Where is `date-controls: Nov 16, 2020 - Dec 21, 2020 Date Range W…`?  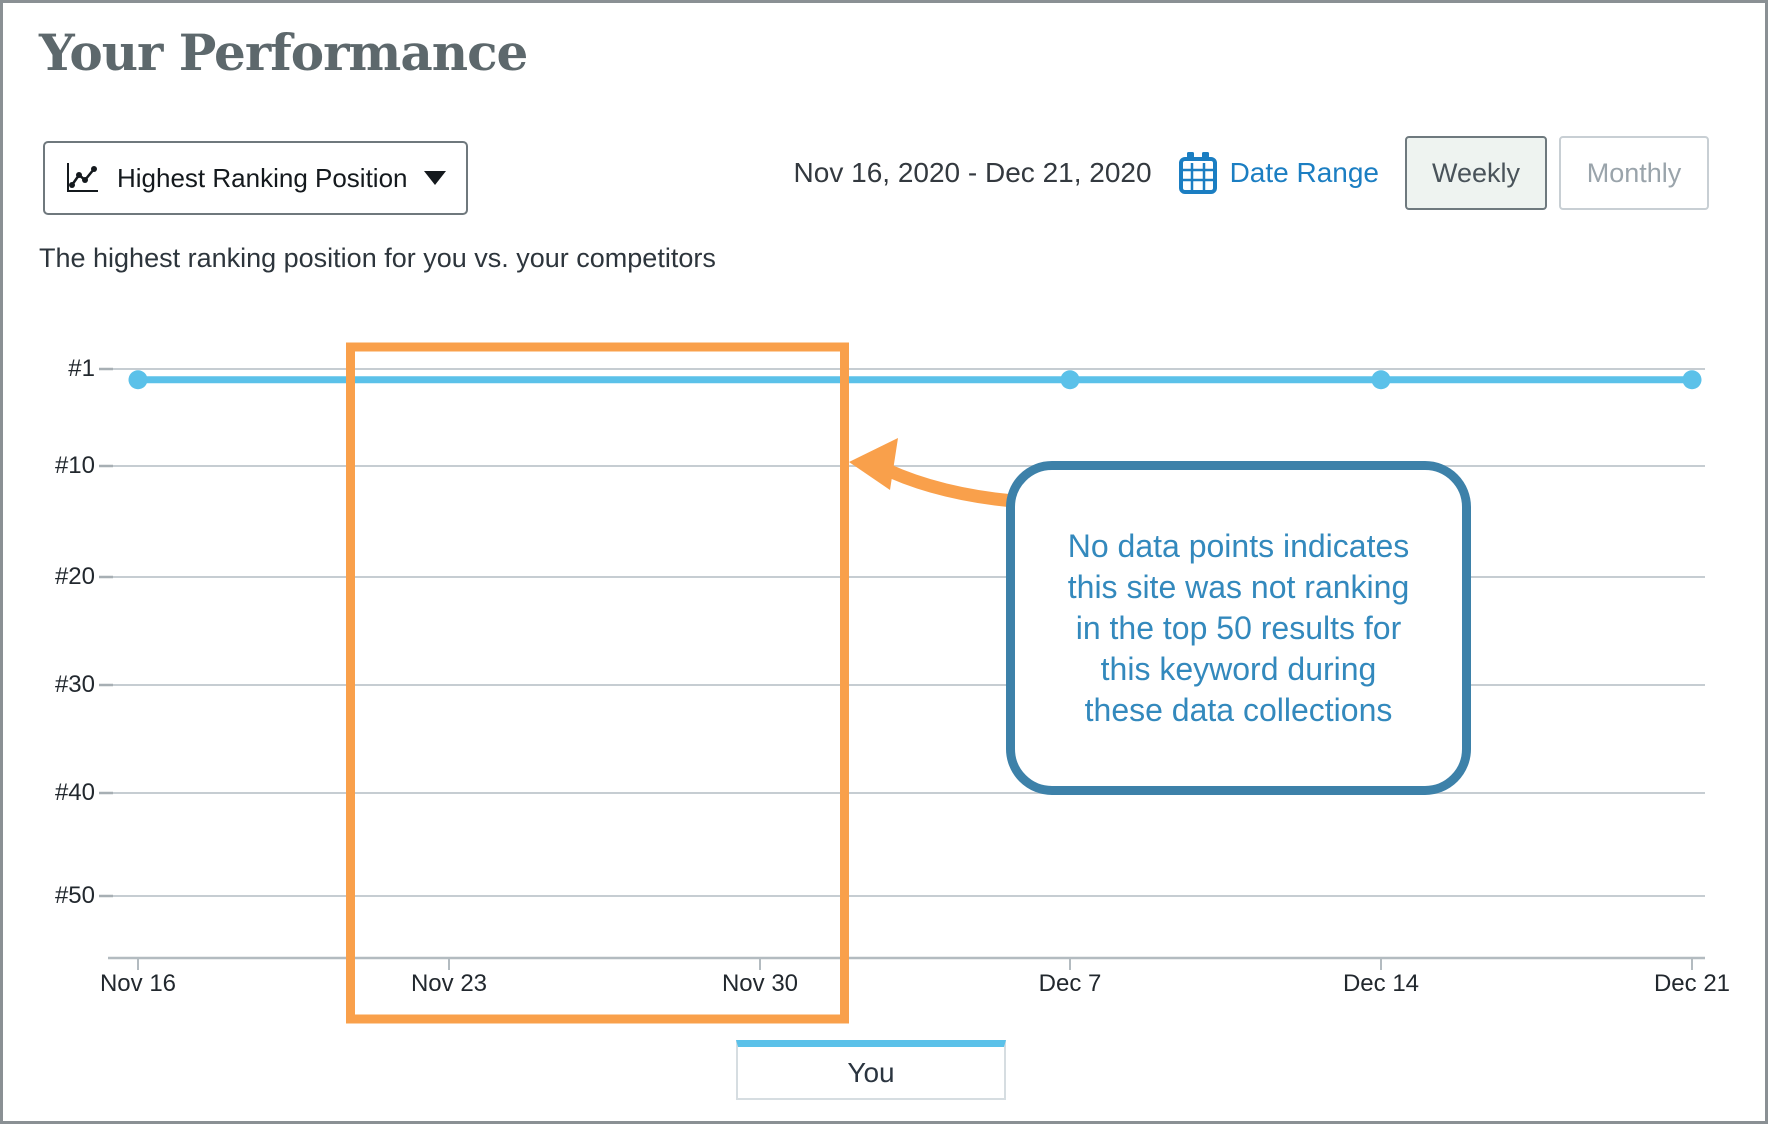 date-controls: Nov 16, 2020 - Dec 21, 2020 Date Range W… is located at coordinates (1251, 173).